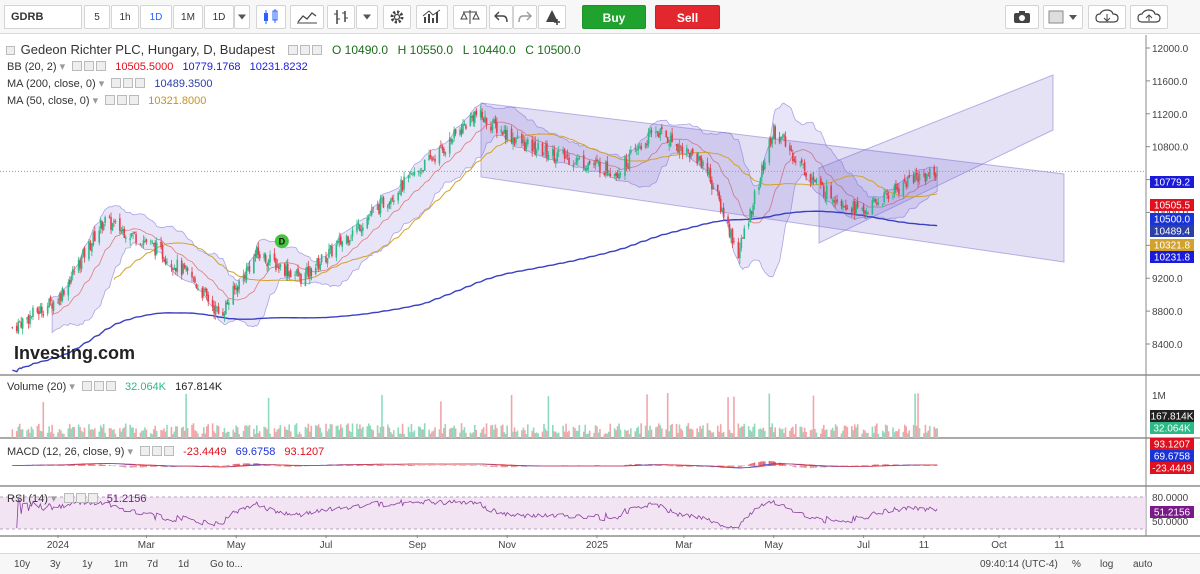 The width and height of the screenshot is (1200, 574). Describe the element at coordinates (1059, 545) in the screenshot. I see `time-tick-label: 11` at that location.